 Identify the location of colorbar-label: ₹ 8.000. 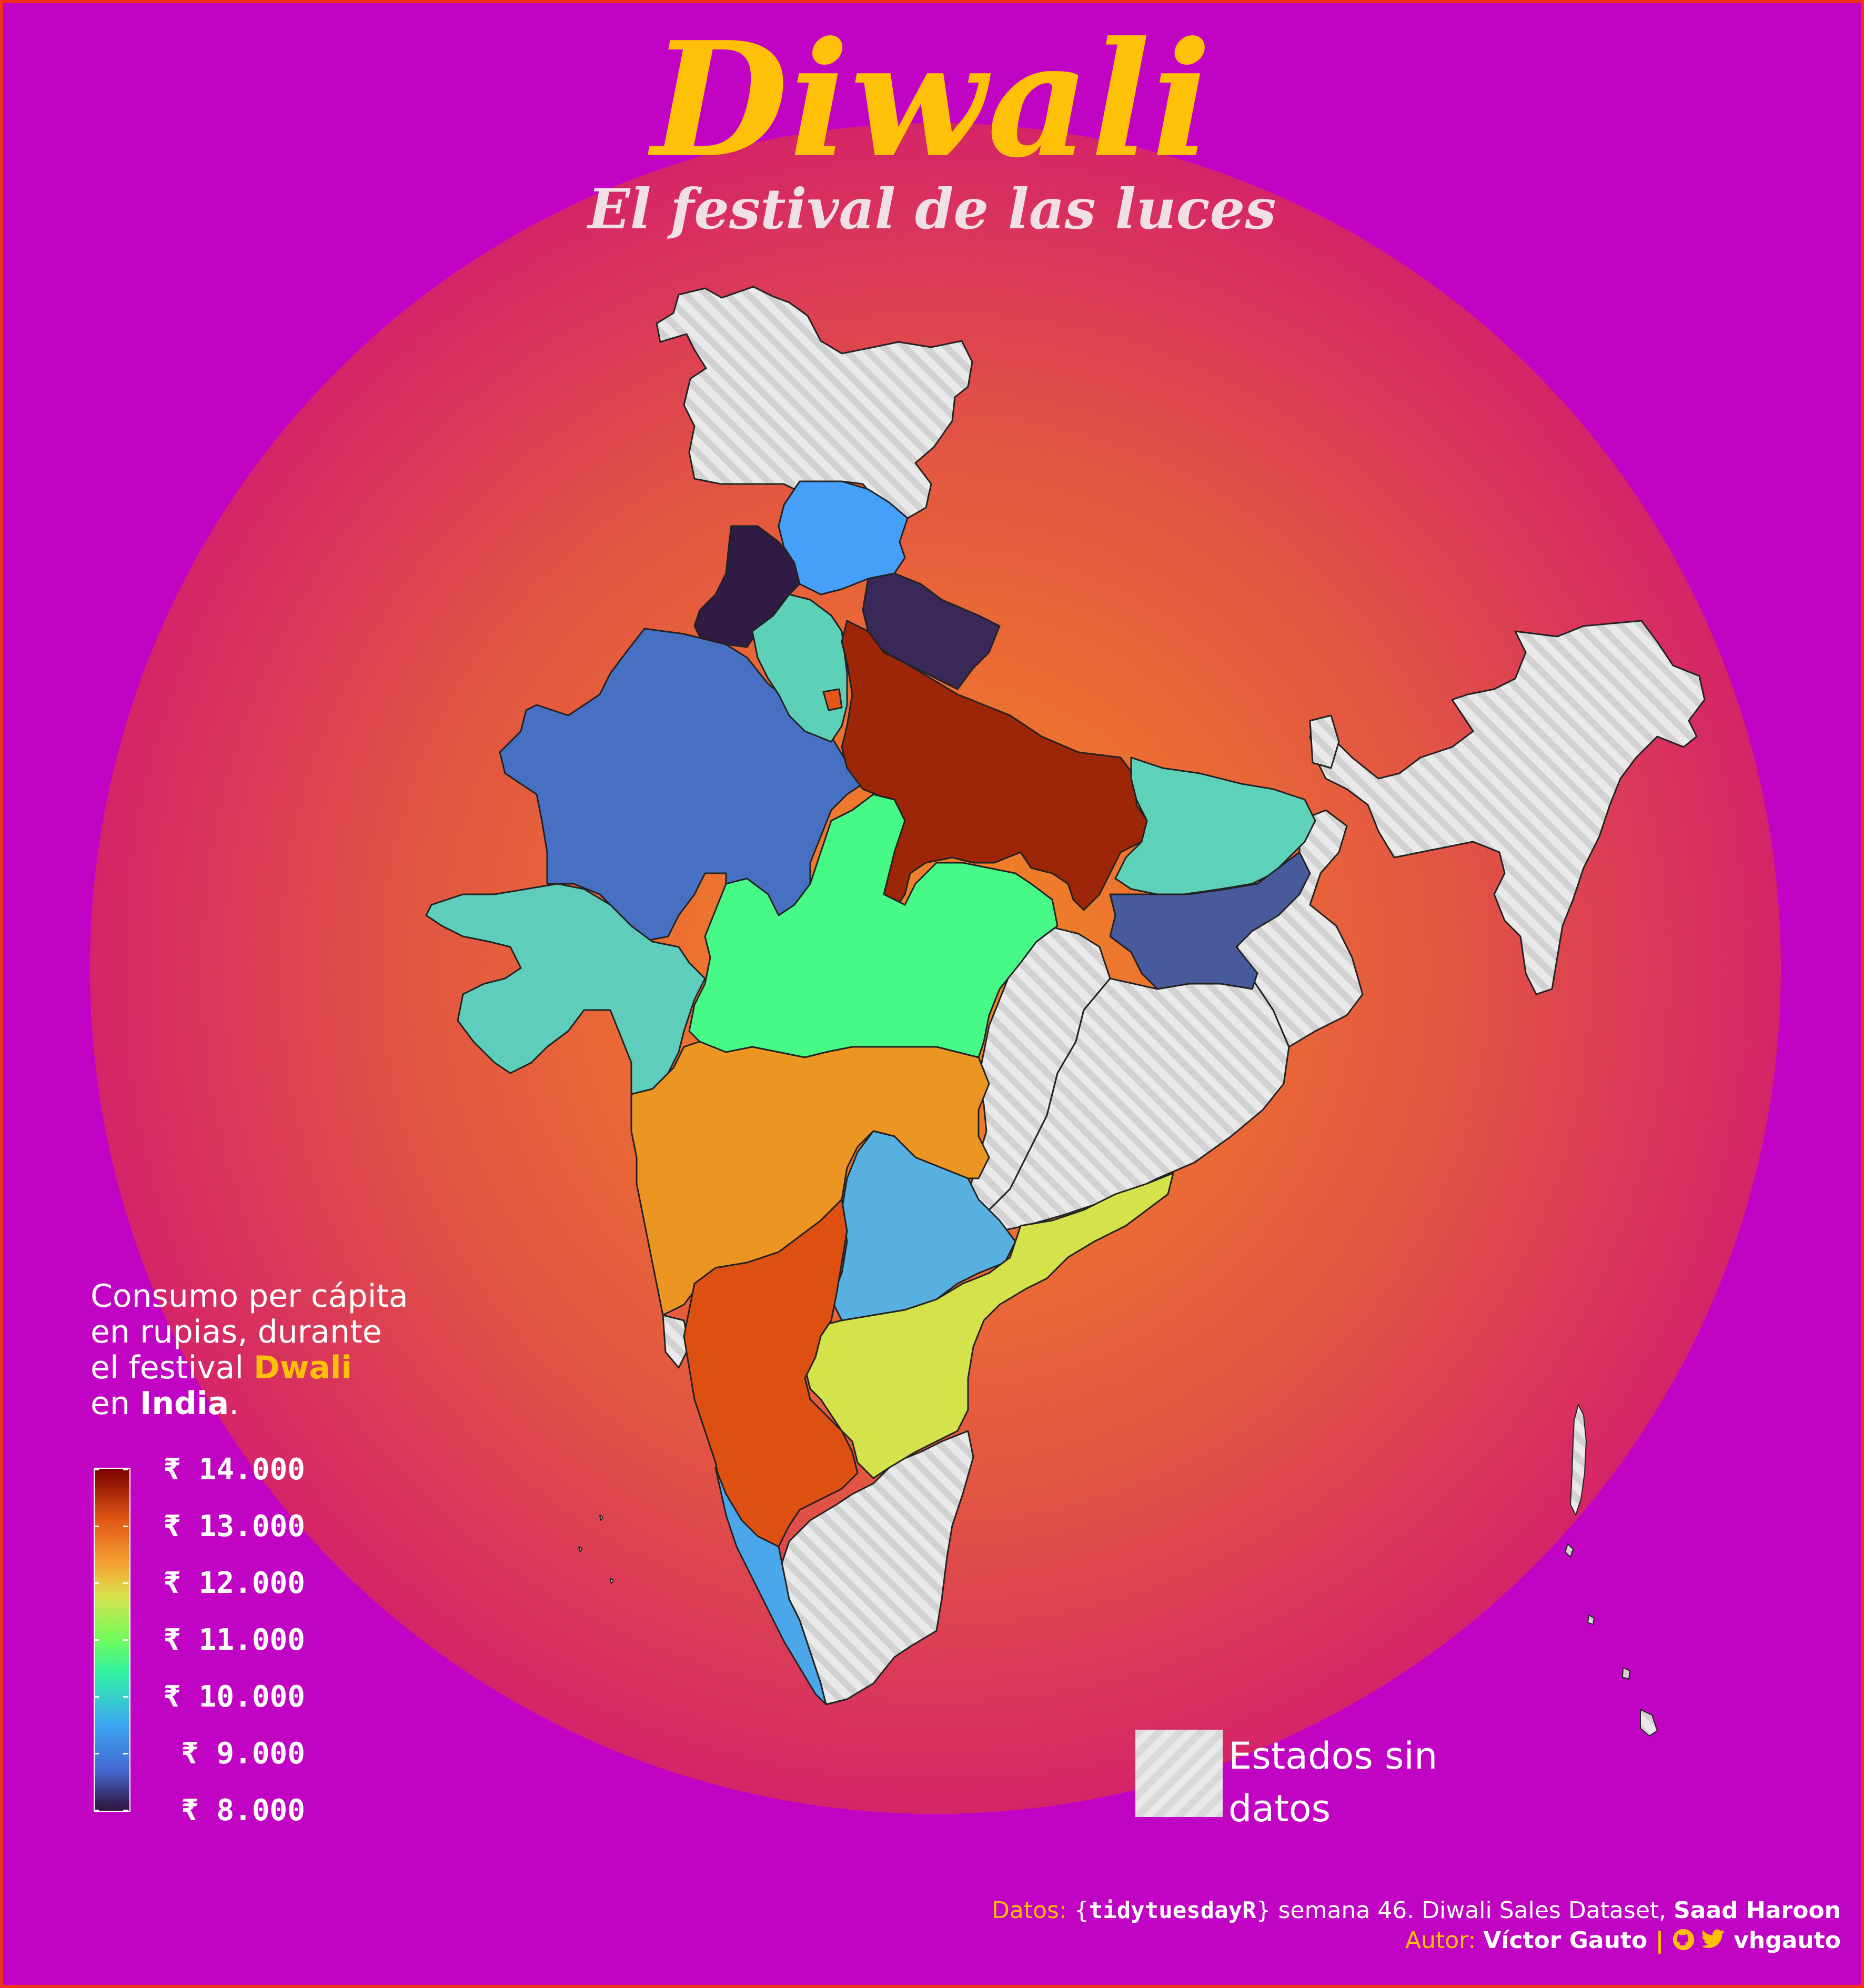
(243, 1811).